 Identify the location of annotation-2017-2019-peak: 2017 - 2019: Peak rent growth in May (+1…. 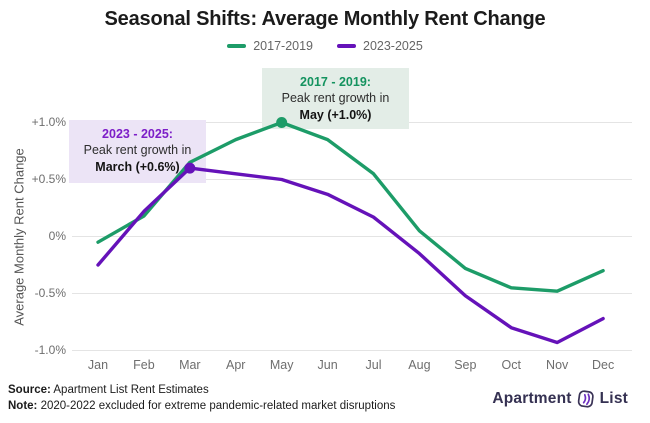
(335, 98).